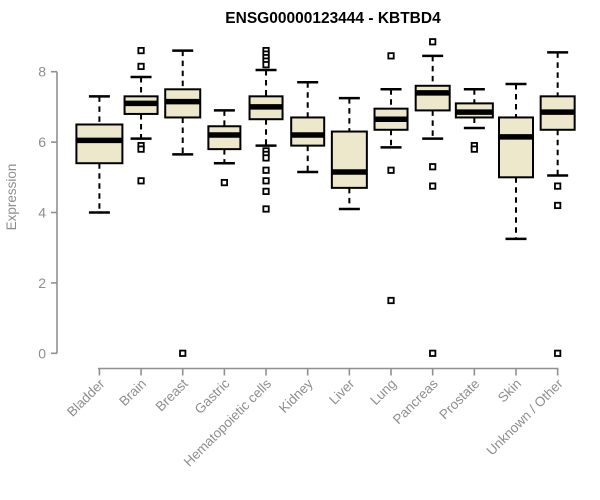 The width and height of the screenshot is (600, 500). Describe the element at coordinates (132, 392) in the screenshot. I see `x-tick-label: Brain` at that location.